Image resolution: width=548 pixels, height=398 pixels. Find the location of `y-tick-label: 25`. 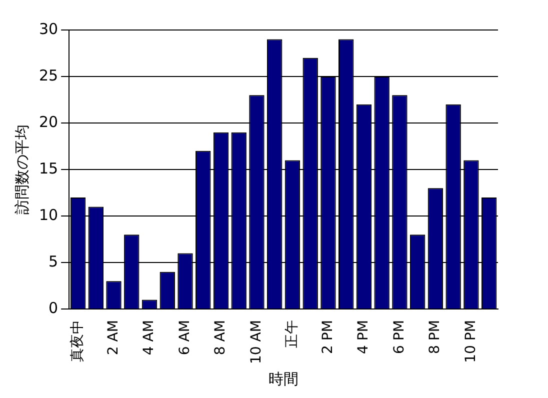

y-tick-label: 25 is located at coordinates (48, 75).